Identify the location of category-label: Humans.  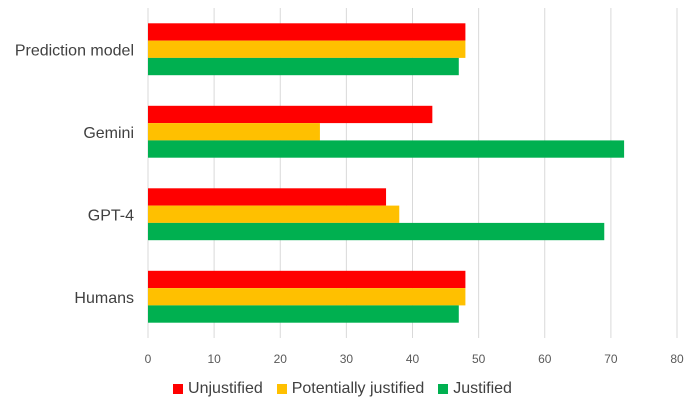
(104, 298).